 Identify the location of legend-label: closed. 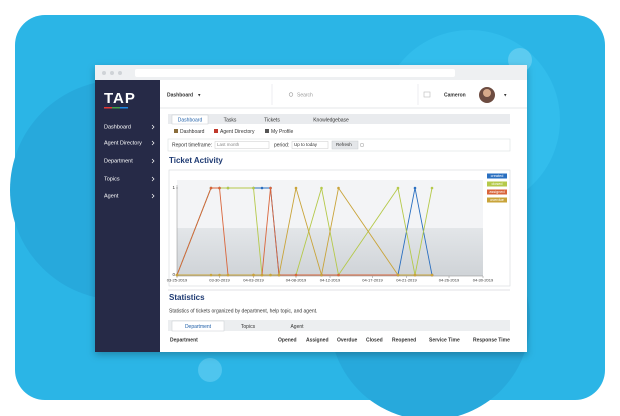
(497, 184).